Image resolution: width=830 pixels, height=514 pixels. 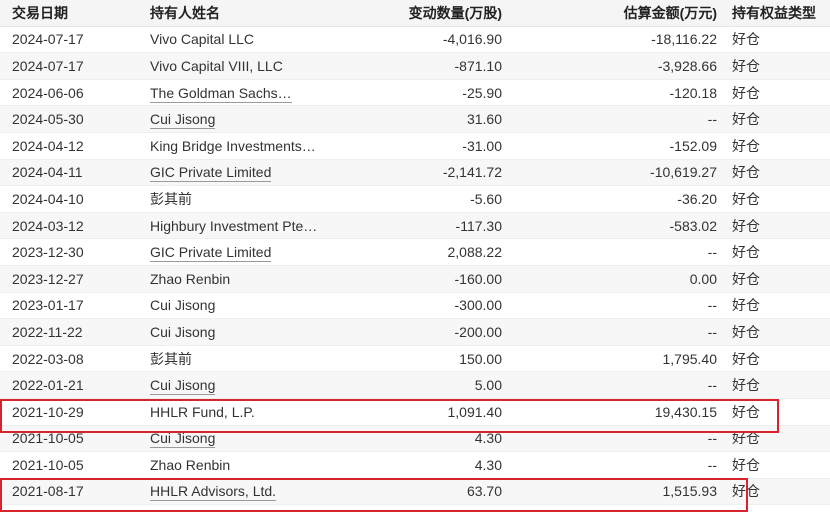 What do you see at coordinates (71, 199) in the screenshot?
I see `trade-date-cell: 2024-04-10` at bounding box center [71, 199].